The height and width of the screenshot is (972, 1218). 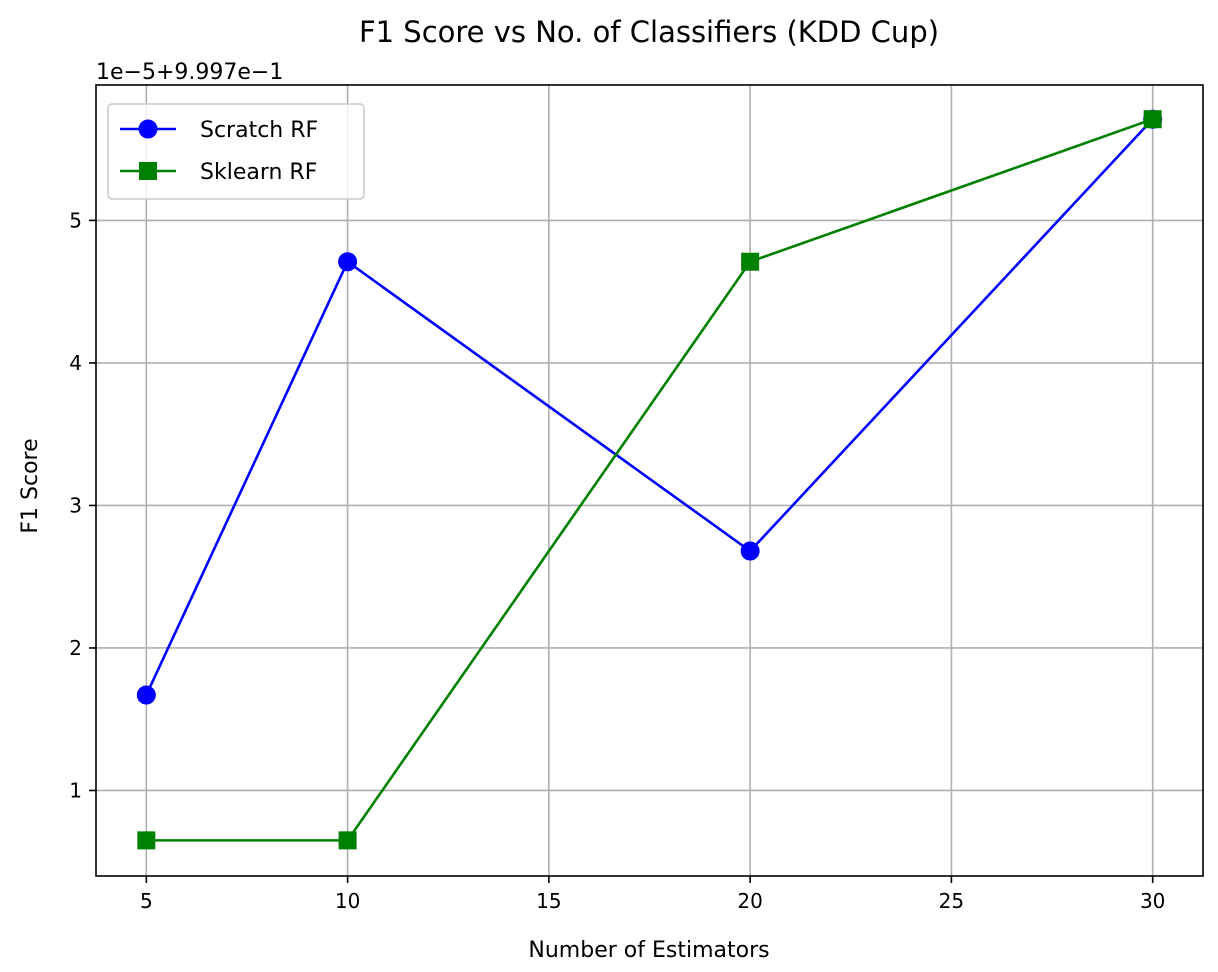 I want to click on y-tick-label: 5, so click(x=75, y=220).